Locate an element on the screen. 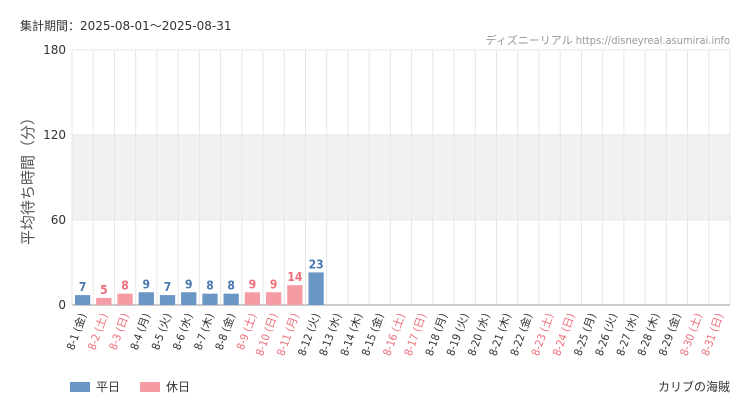  legend-holiday: 休日 is located at coordinates (165, 386).